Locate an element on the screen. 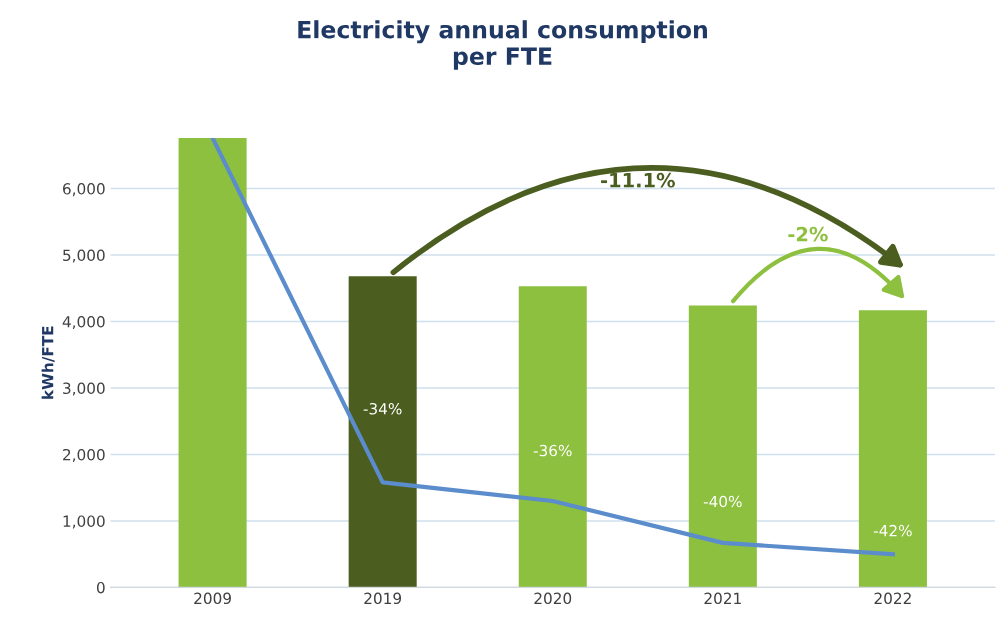 The image size is (1005, 642). x-tick-label: 2009 is located at coordinates (212, 598).